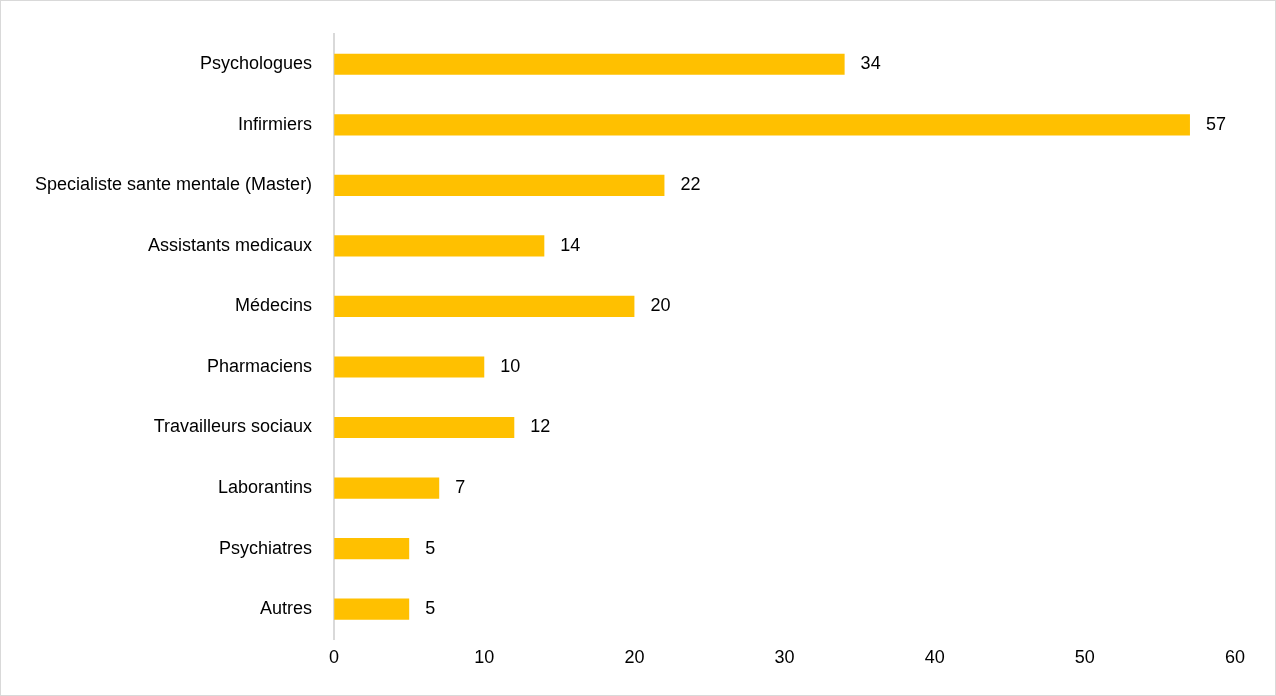  I want to click on x-tick-label: 0, so click(334, 657).